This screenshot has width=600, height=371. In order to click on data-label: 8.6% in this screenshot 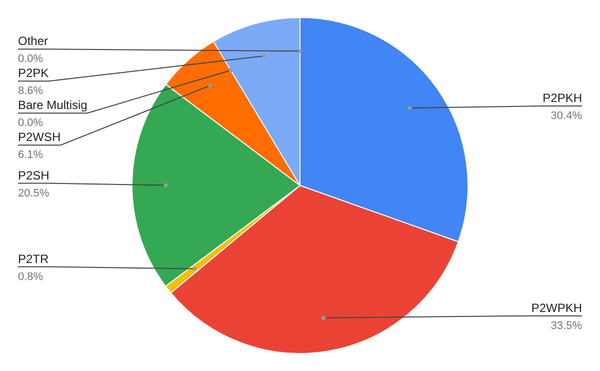, I will do `click(31, 91)`.